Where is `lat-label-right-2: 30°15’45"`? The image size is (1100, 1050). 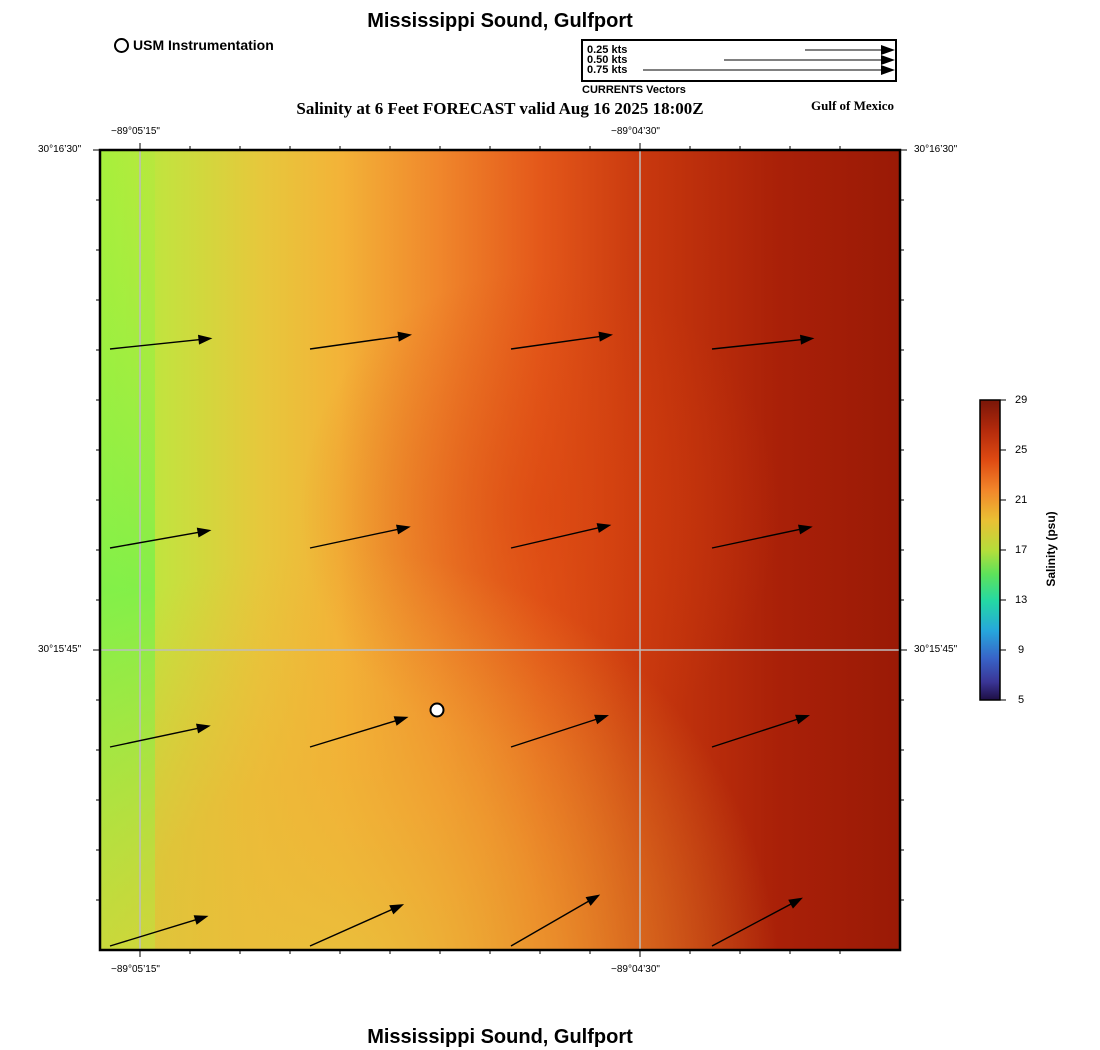
lat-label-right-2: 30°15’45" is located at coordinates (936, 649).